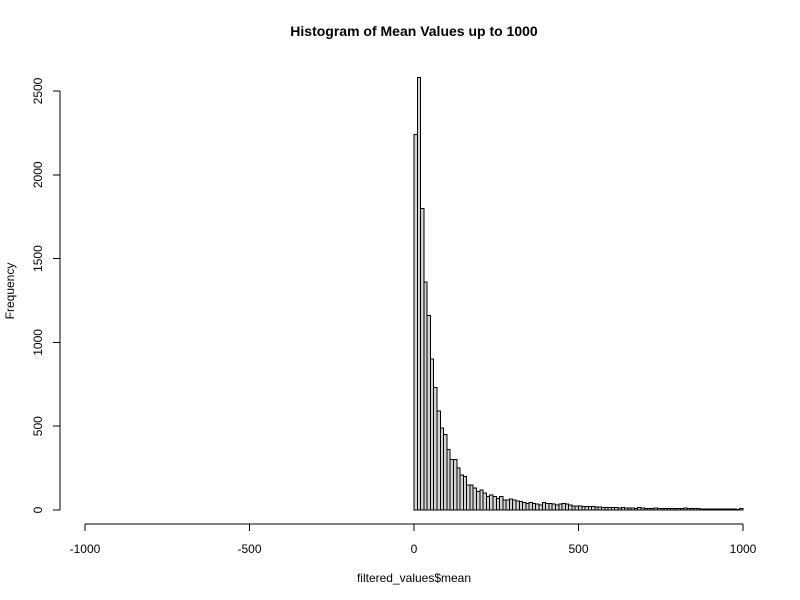  What do you see at coordinates (38, 90) in the screenshot?
I see `y-tick-label: 2500` at bounding box center [38, 90].